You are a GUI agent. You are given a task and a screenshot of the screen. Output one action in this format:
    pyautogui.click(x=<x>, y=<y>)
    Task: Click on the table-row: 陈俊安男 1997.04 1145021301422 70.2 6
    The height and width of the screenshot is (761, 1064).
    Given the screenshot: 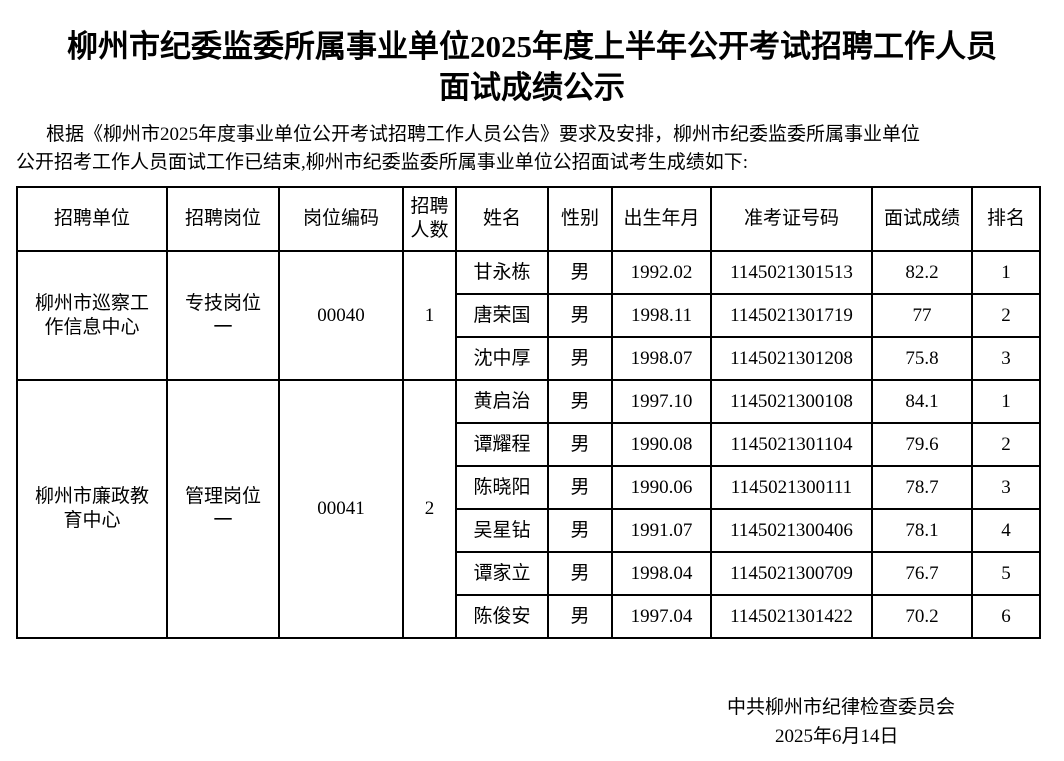 What is the action you would take?
    pyautogui.click(x=529, y=616)
    